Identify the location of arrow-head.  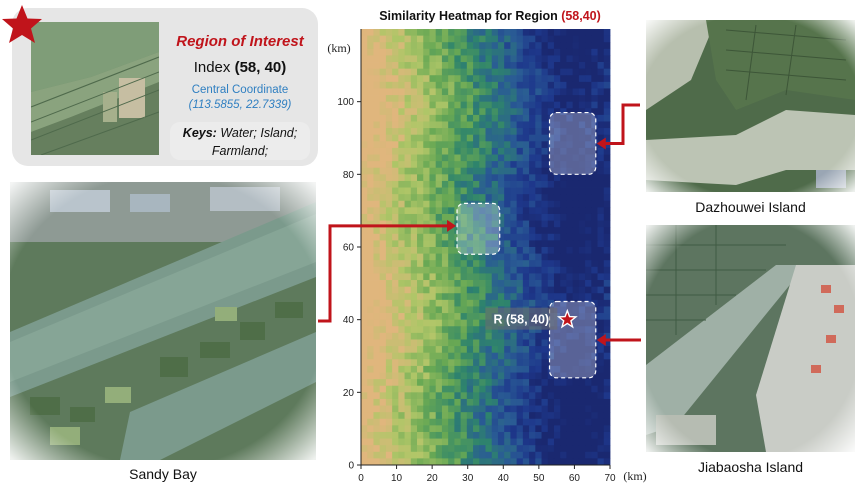
(601, 340).